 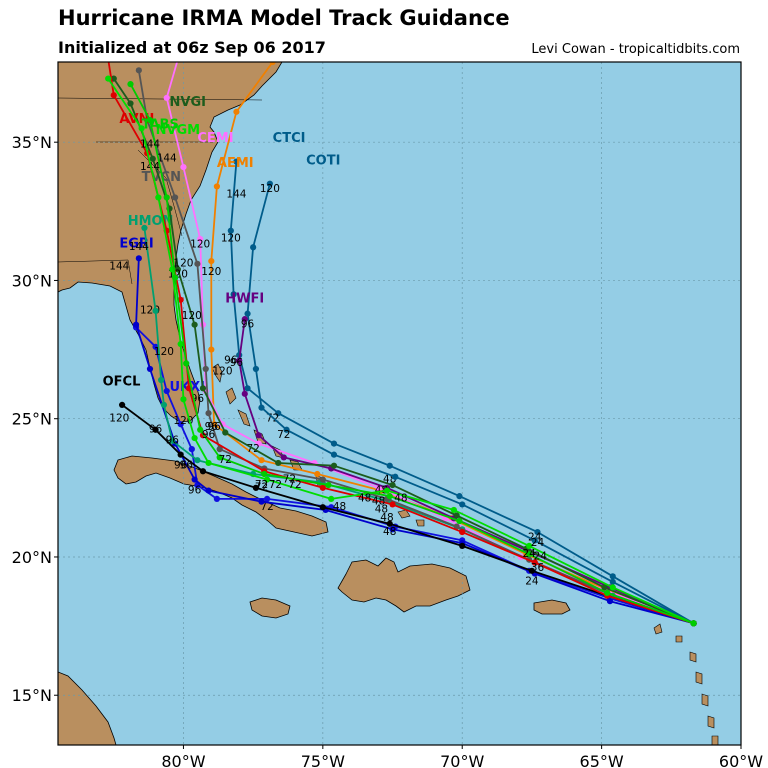 I want to click on south-america, so click(x=87, y=708).